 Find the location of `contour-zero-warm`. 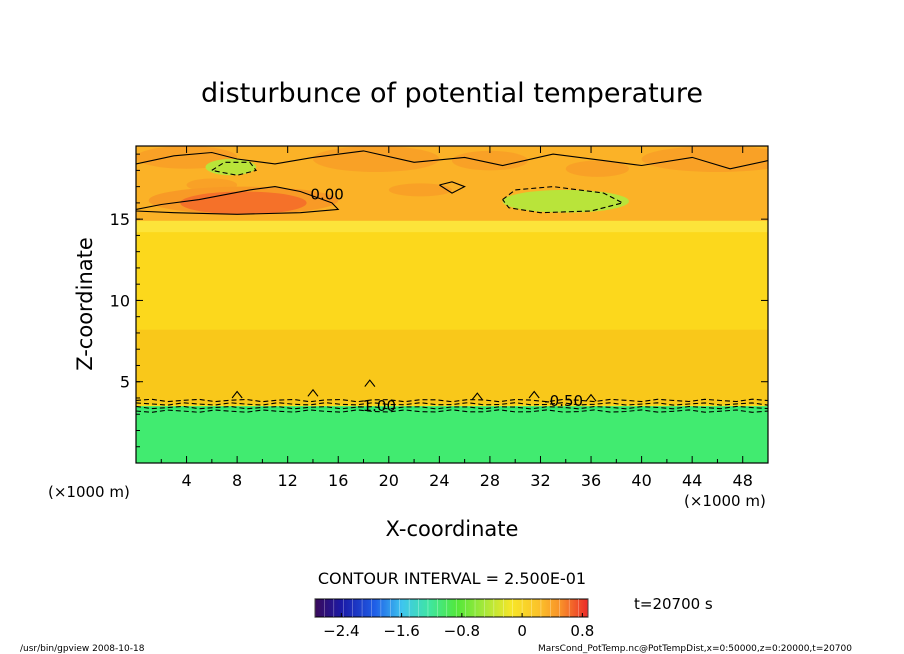

contour-zero-warm is located at coordinates (238, 200).